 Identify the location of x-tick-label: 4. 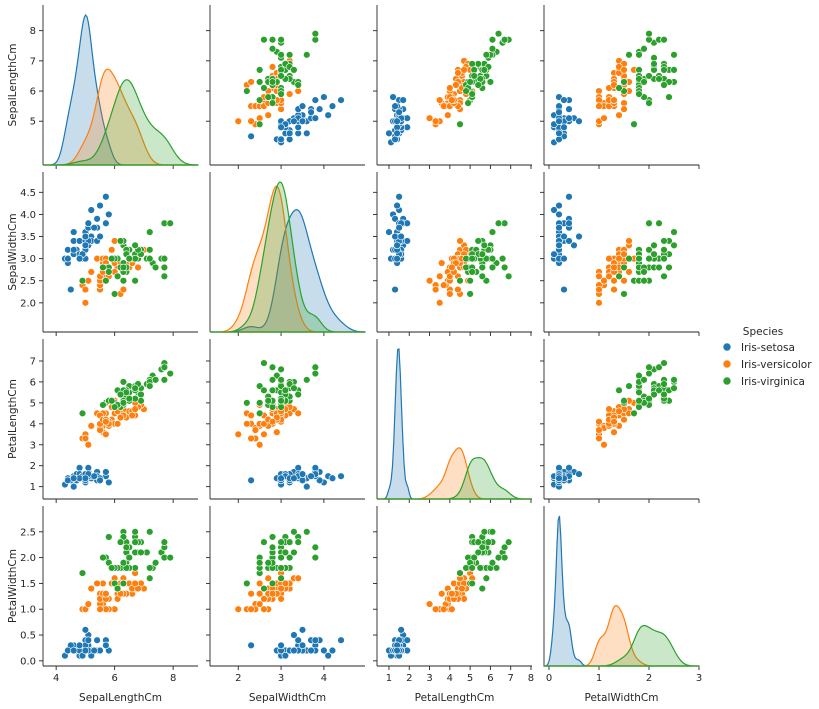
(324, 678).